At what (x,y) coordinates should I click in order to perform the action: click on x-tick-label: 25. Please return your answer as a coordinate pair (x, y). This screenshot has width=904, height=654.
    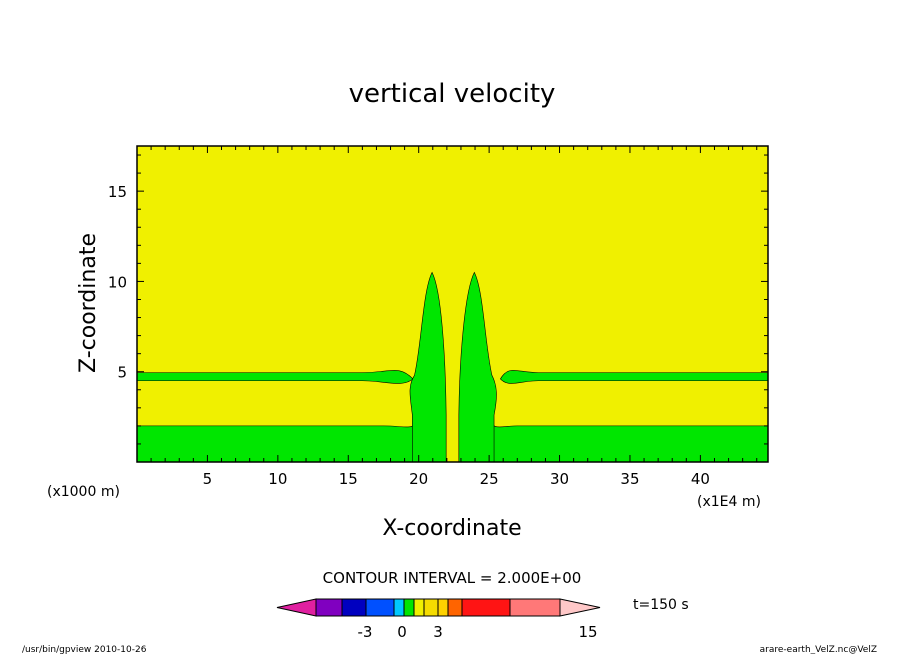
    Looking at the image, I should click on (489, 479).